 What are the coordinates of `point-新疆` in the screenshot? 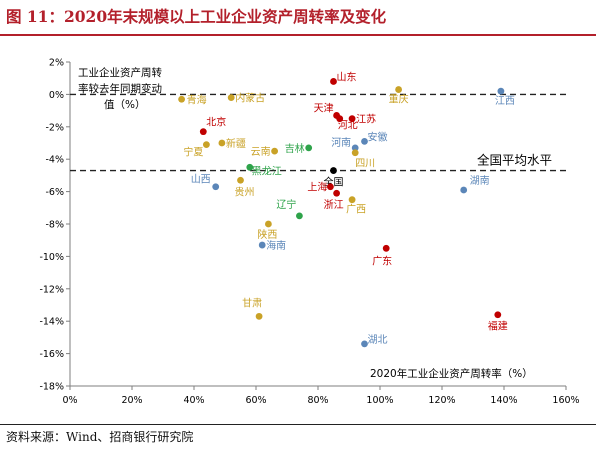 It's located at (222, 143).